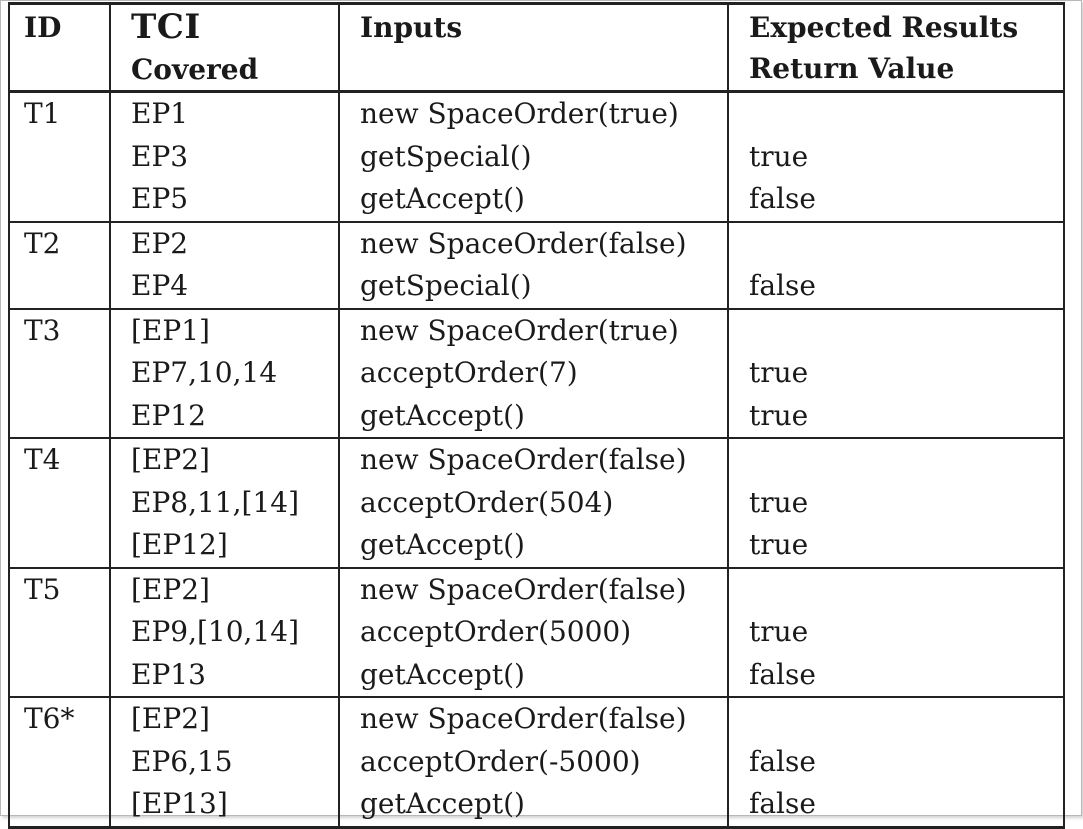 This screenshot has height=829, width=1083. What do you see at coordinates (42, 113) in the screenshot?
I see `test-id: T1` at bounding box center [42, 113].